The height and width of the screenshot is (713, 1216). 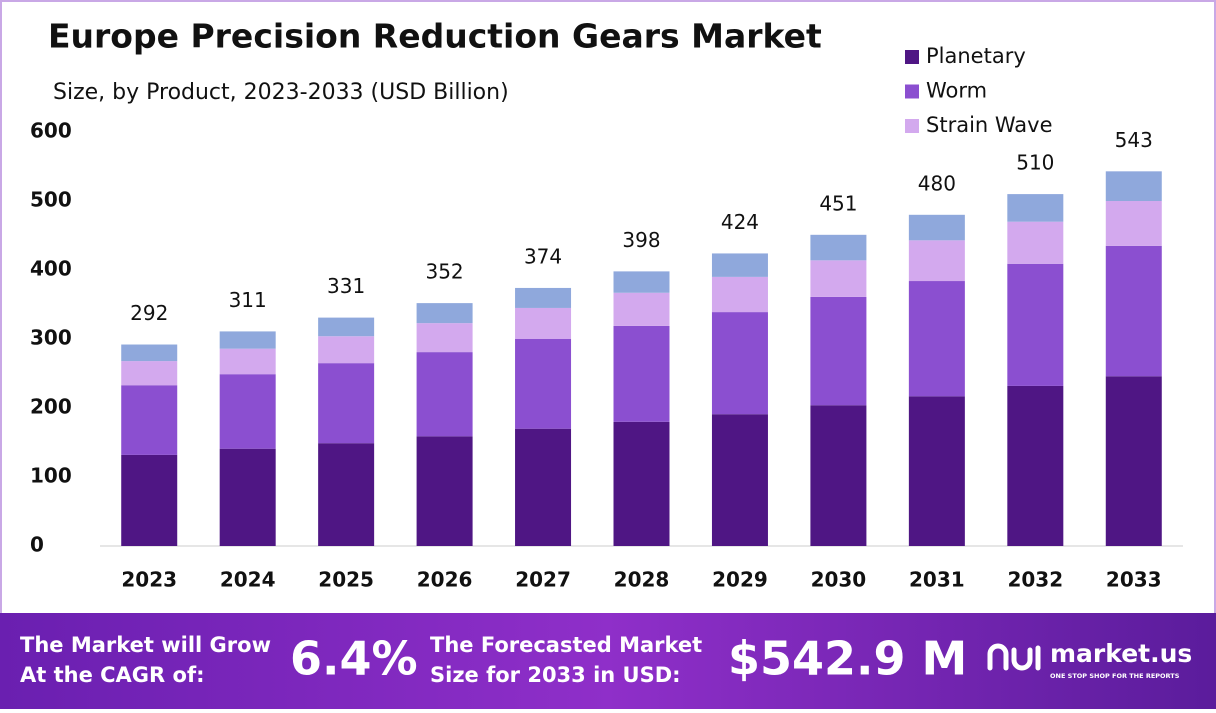 What do you see at coordinates (740, 222) in the screenshot?
I see `total-label: 424` at bounding box center [740, 222].